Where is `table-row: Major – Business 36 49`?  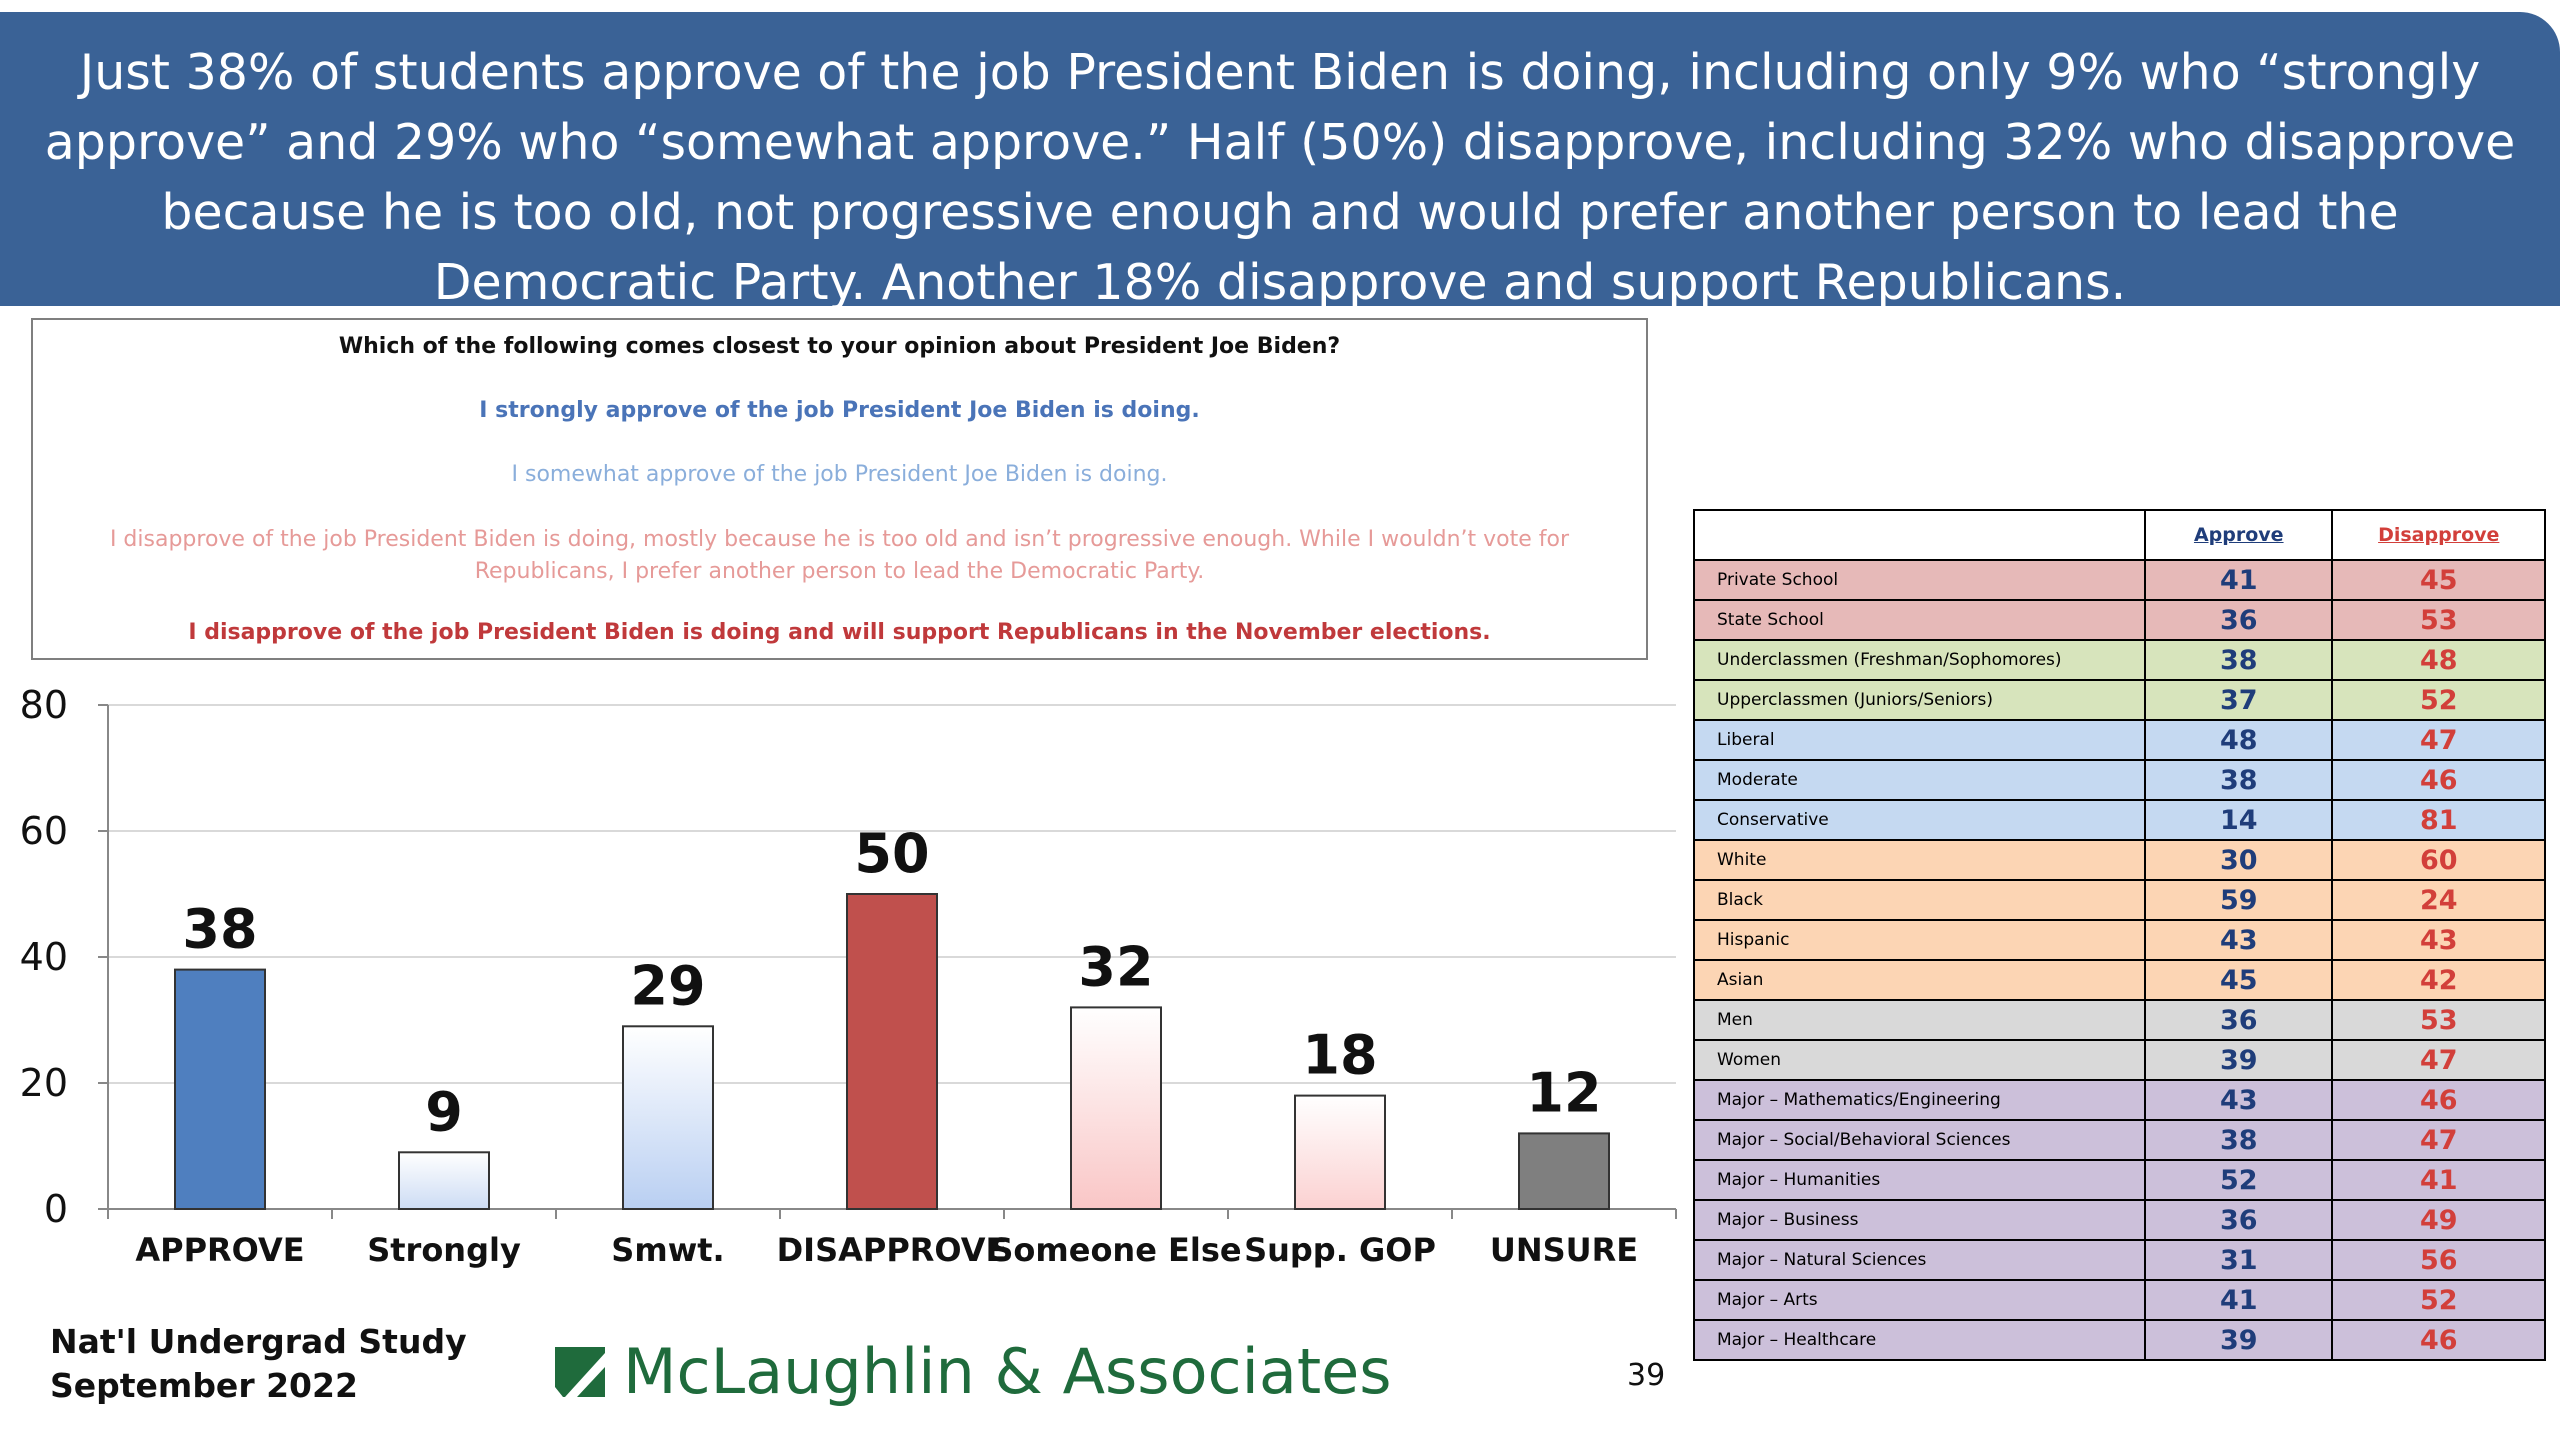 table-row: Major – Business 36 49 is located at coordinates (2119, 1220).